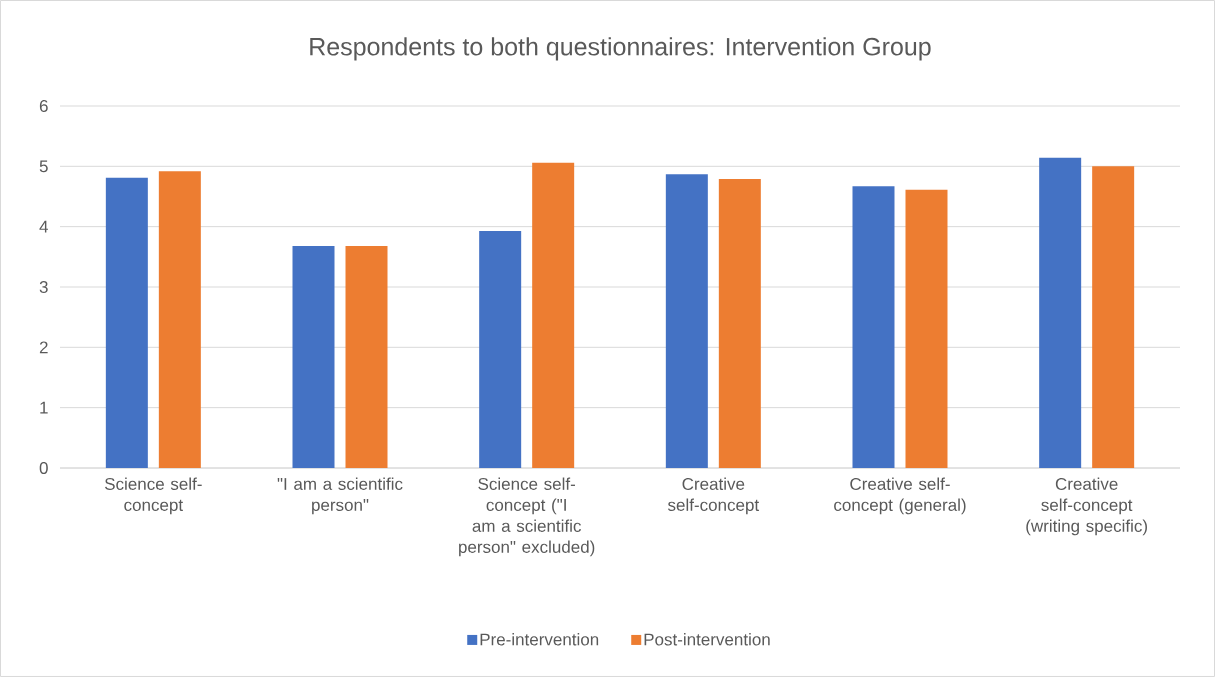 The width and height of the screenshot is (1215, 677). What do you see at coordinates (43, 468) in the screenshot?
I see `y-tick-label: 0` at bounding box center [43, 468].